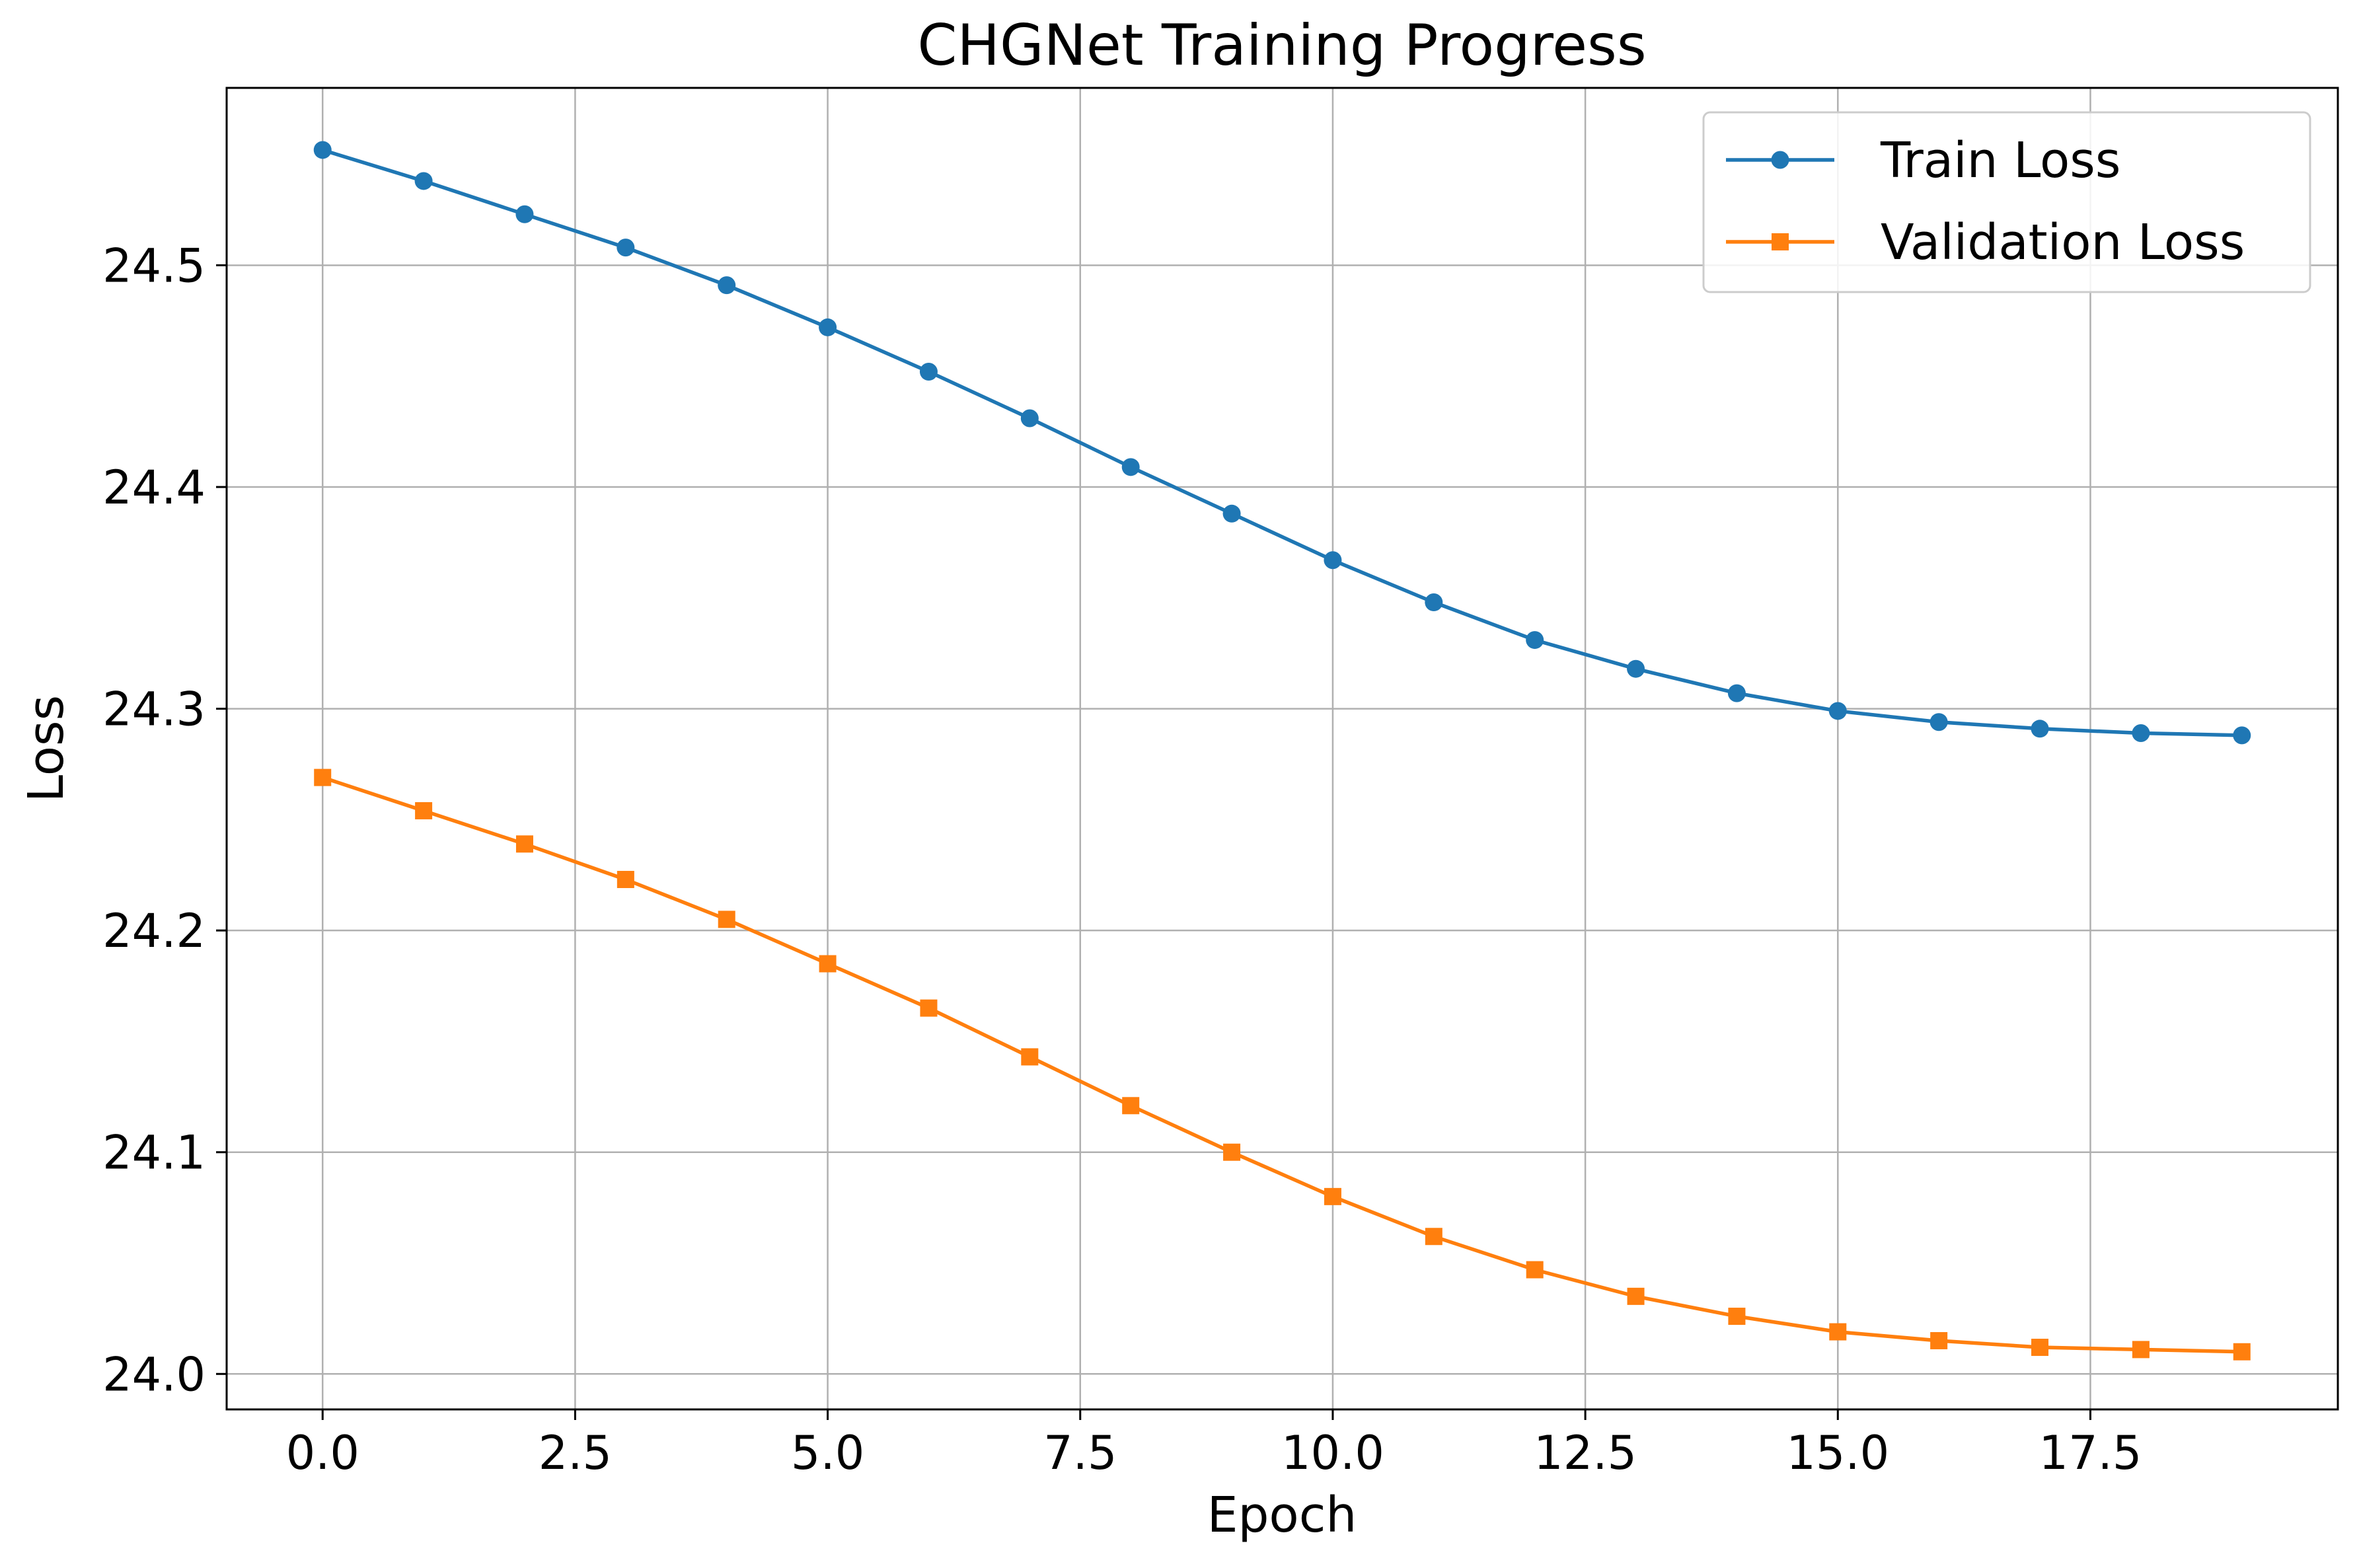 The image size is (2359, 1568). Describe the element at coordinates (1837, 1453) in the screenshot. I see `x-tick-label: 15.0` at that location.